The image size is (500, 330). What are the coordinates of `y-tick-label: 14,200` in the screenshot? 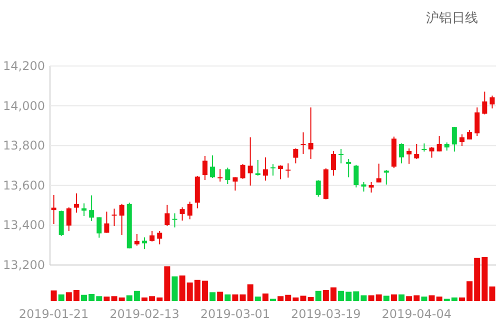 It's located at (24, 66).